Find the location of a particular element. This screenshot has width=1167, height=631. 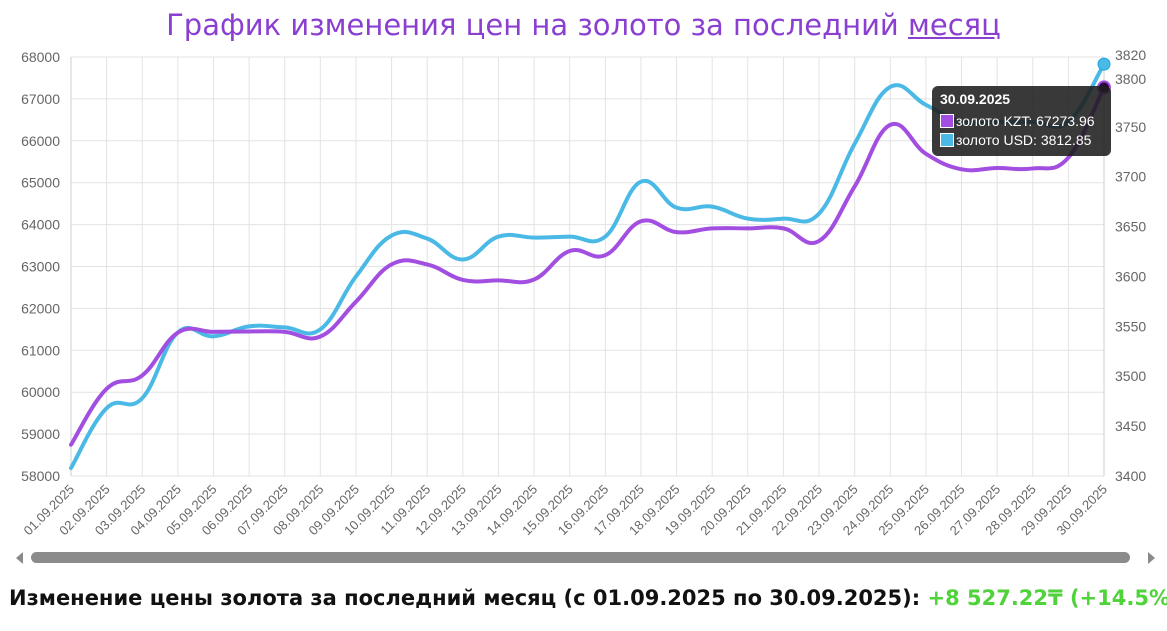

point-usd-hover is located at coordinates (1104, 64).